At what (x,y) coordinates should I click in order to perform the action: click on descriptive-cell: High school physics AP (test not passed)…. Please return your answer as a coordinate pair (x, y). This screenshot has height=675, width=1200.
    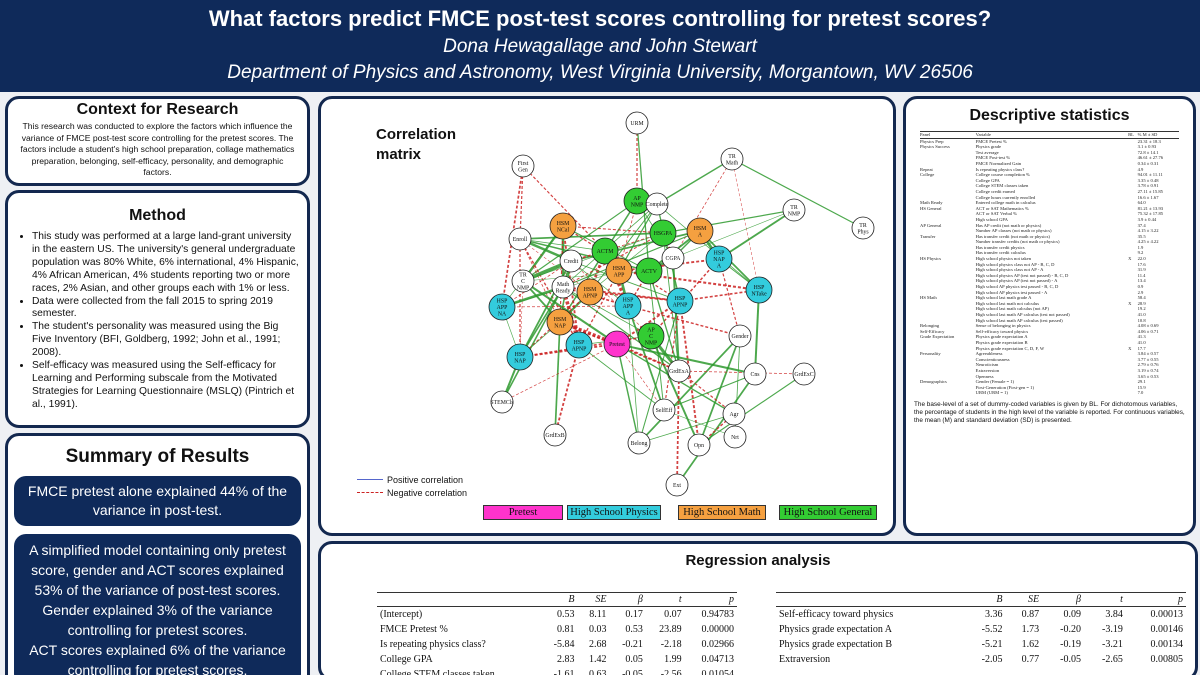
    Looking at the image, I should click on (1022, 275).